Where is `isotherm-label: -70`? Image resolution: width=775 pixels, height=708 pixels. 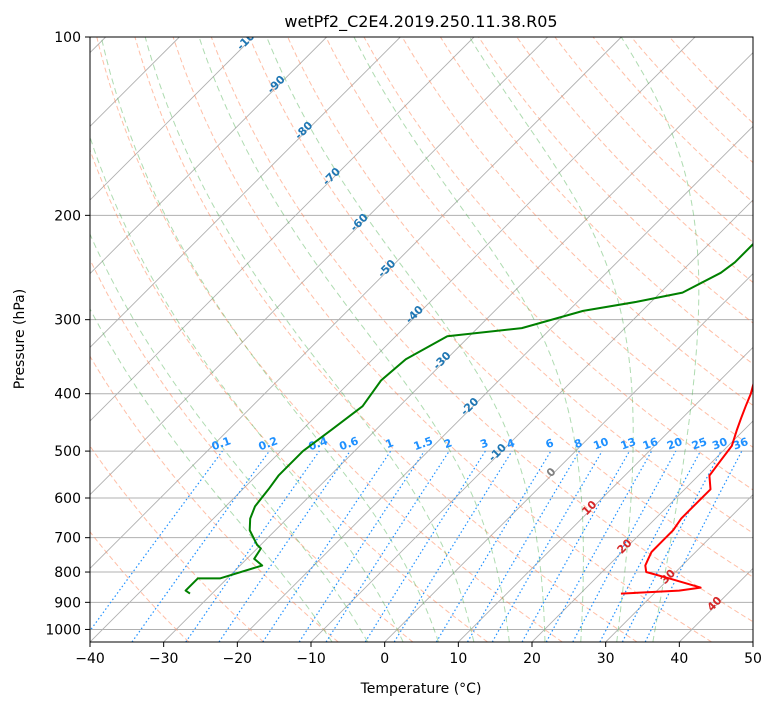 isotherm-label: -70 is located at coordinates (331, 176).